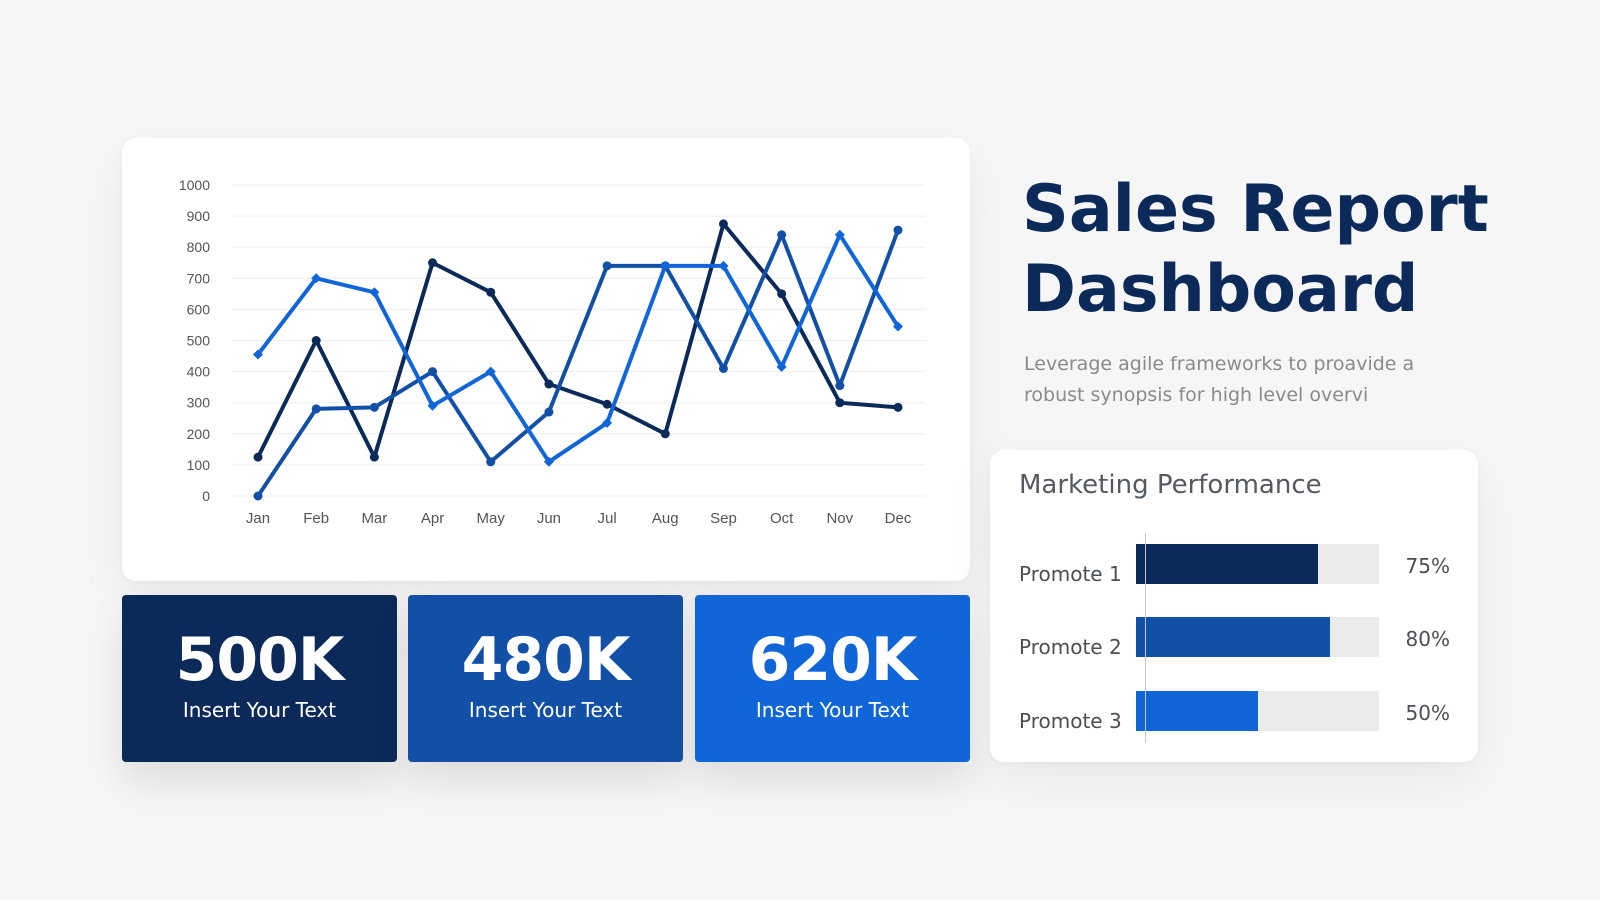 The width and height of the screenshot is (1600, 900). What do you see at coordinates (199, 465) in the screenshot?
I see `y-tick-label: 100` at bounding box center [199, 465].